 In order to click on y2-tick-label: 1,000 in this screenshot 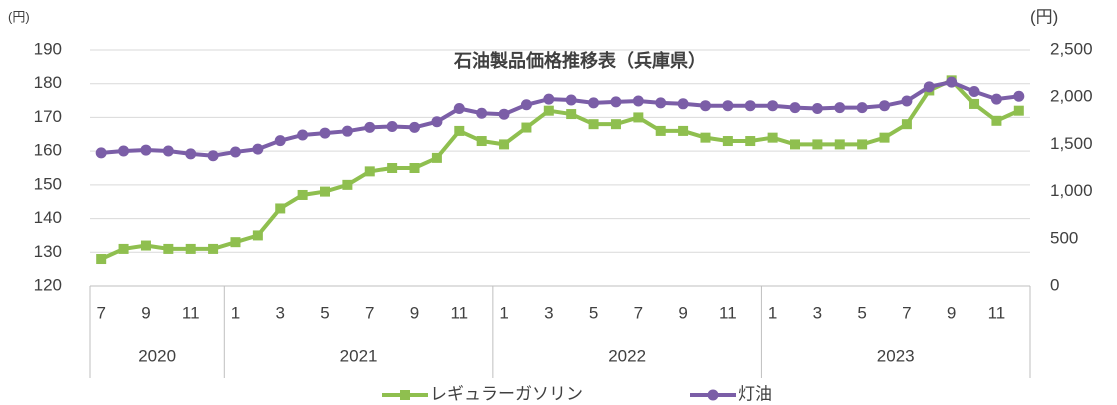, I will do `click(1071, 190)`.